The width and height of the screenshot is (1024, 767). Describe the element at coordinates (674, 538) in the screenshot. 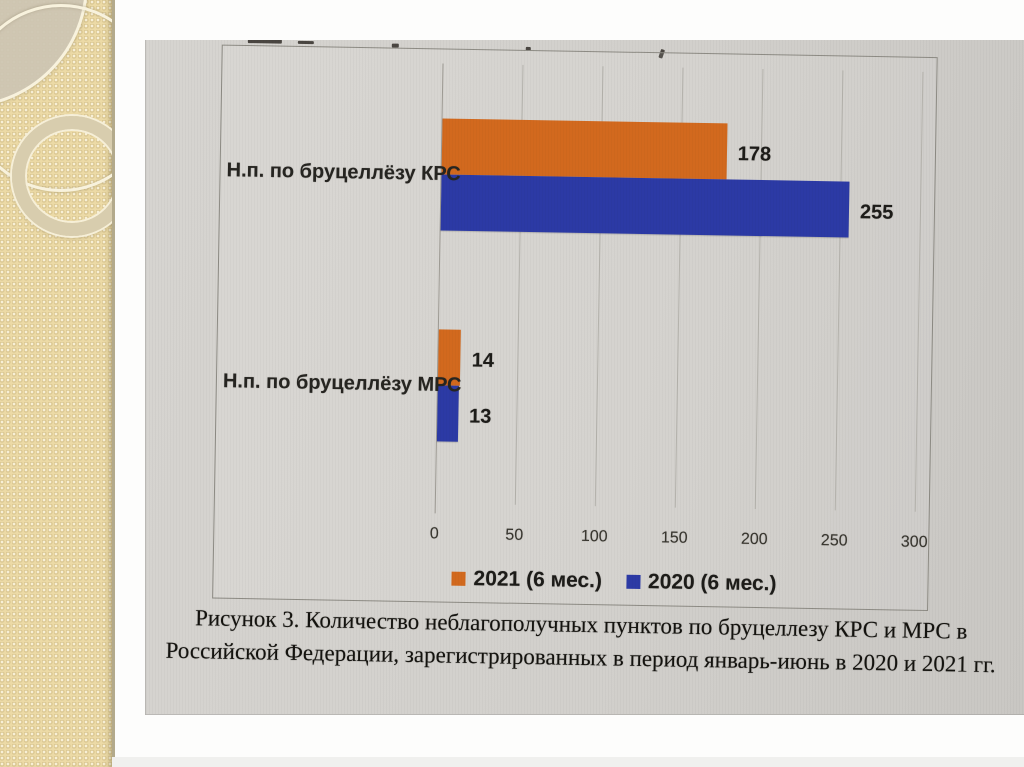

I see `x-tick-label: 150` at that location.